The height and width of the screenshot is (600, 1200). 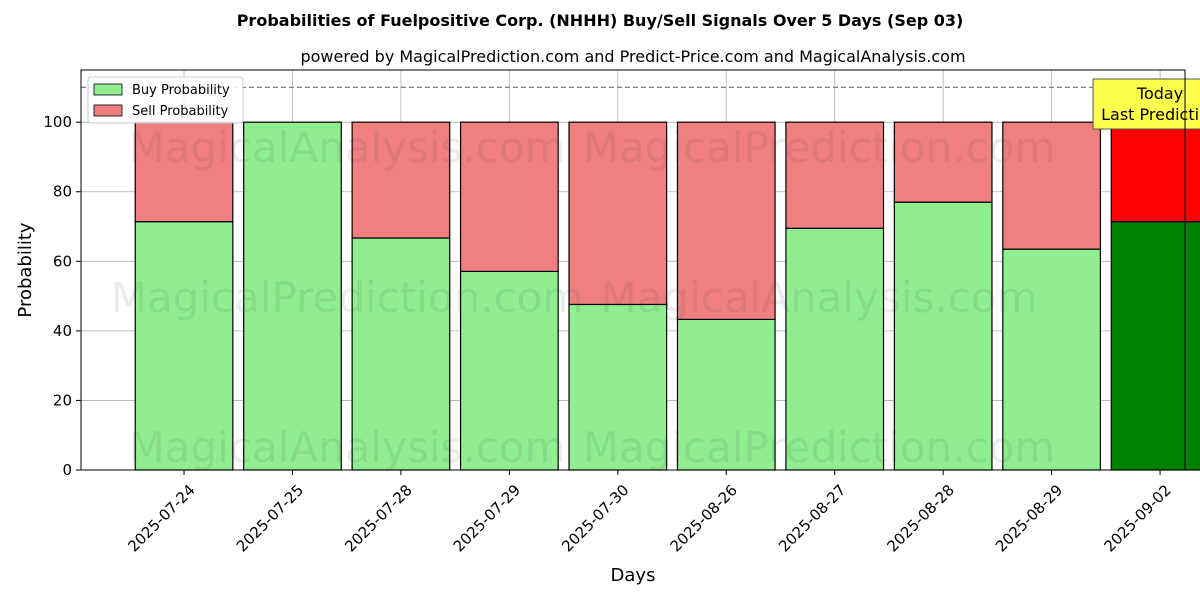 What do you see at coordinates (181, 90) in the screenshot?
I see `legend-label: Buy Probability` at bounding box center [181, 90].